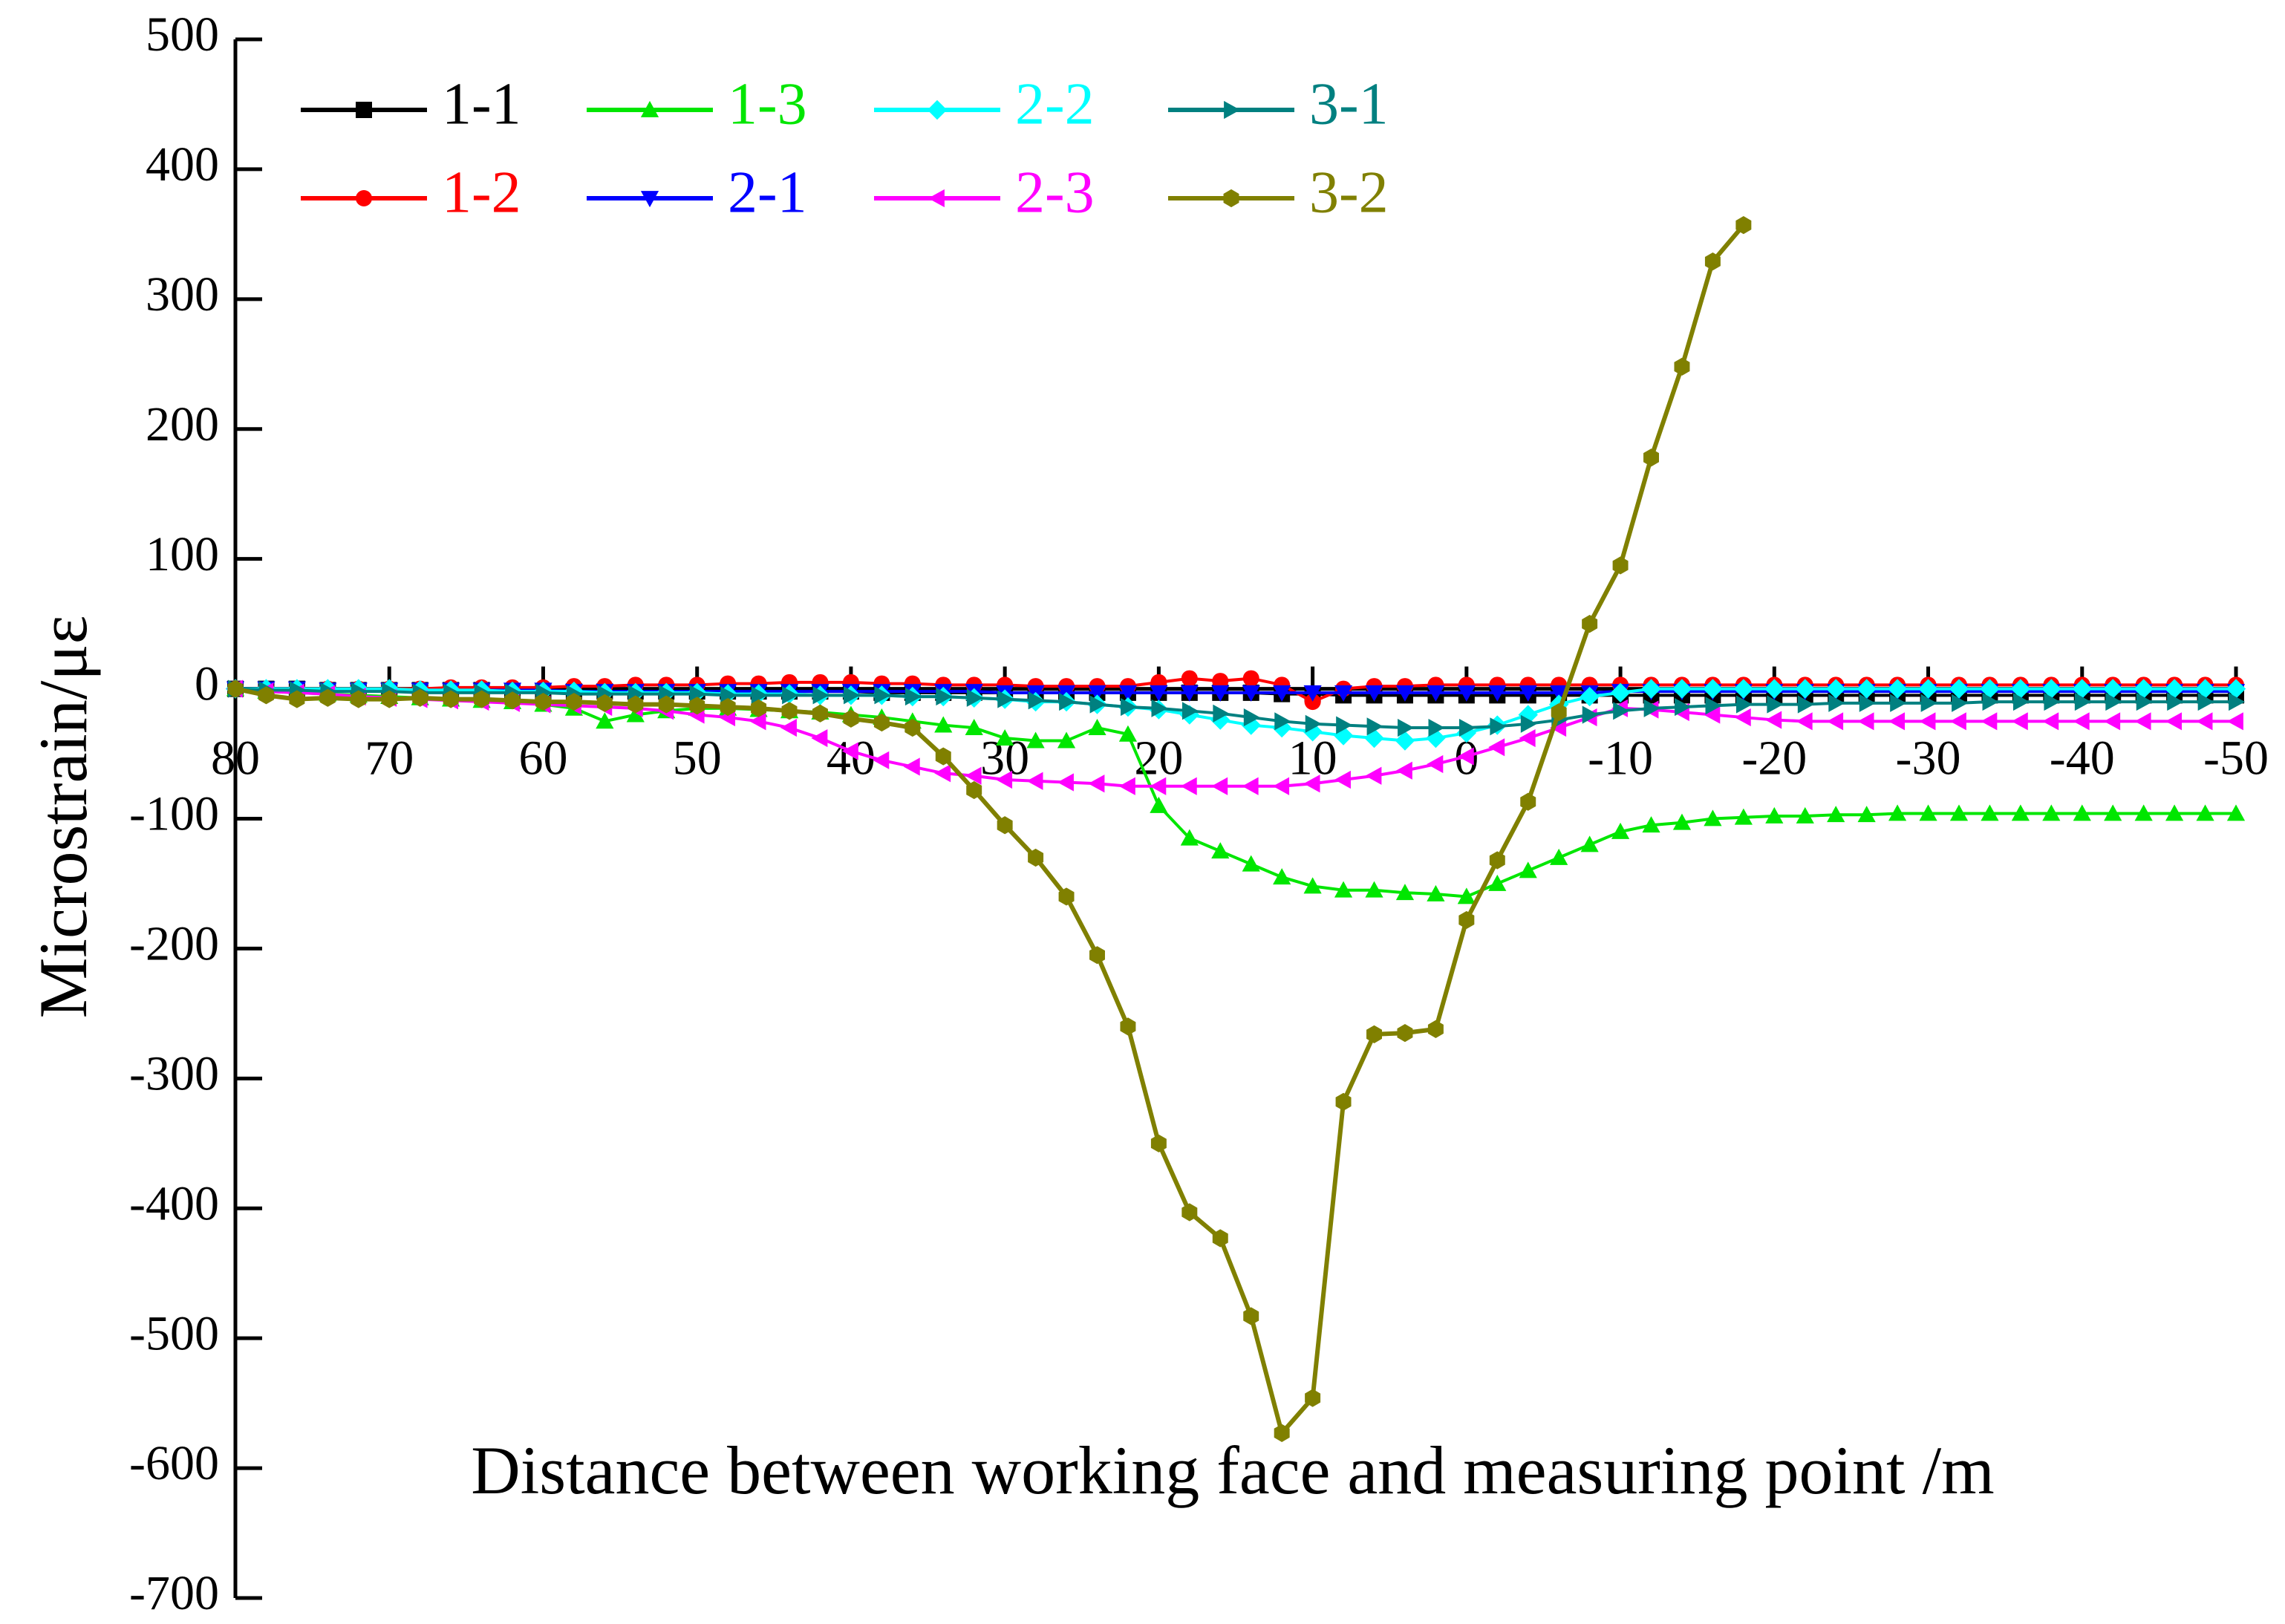 This screenshot has height=1624, width=2285. What do you see at coordinates (174, 1593) in the screenshot?
I see `y-tick-label: -700` at bounding box center [174, 1593].